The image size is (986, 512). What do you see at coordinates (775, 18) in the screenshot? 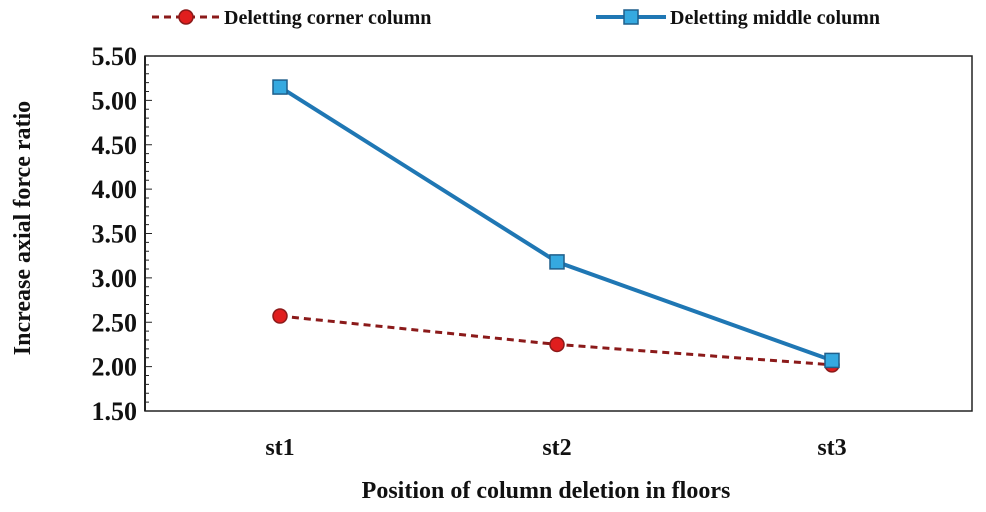
I see `legend-label-middle: Deletting middle column` at bounding box center [775, 18].